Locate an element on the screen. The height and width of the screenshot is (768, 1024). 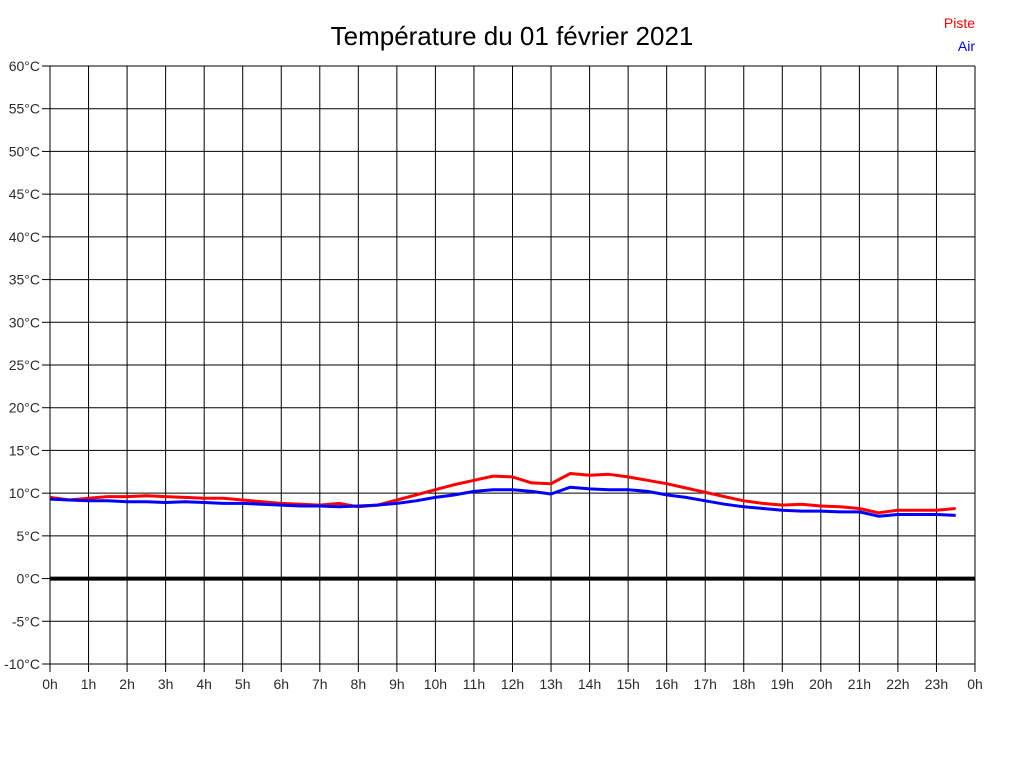
x-tick-label: 11h is located at coordinates (474, 684).